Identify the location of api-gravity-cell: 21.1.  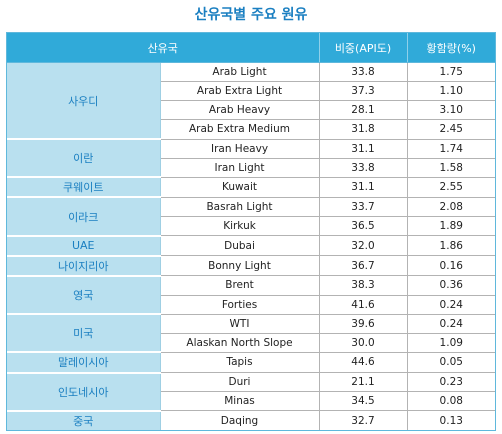
(363, 382).